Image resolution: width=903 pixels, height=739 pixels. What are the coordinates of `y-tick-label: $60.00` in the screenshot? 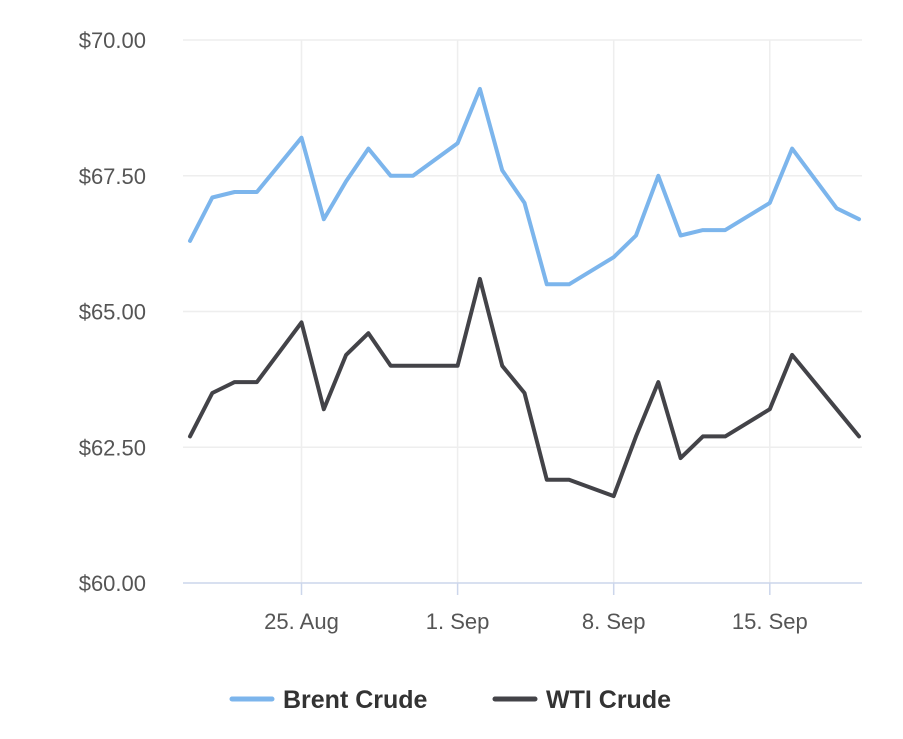 It's located at (112, 583).